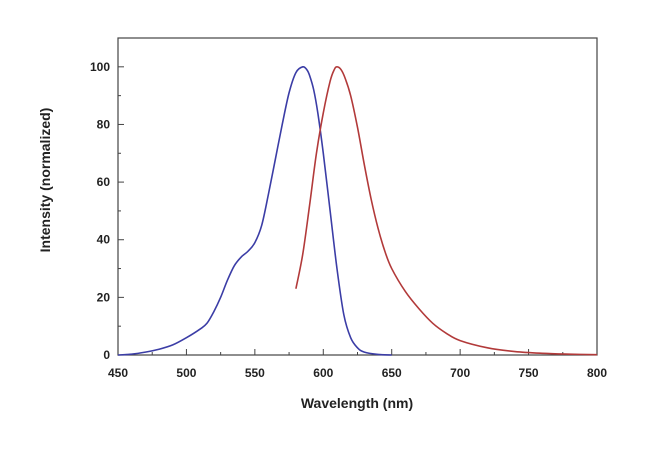  Describe the element at coordinates (104, 240) in the screenshot. I see `y-tick-label: 40` at that location.